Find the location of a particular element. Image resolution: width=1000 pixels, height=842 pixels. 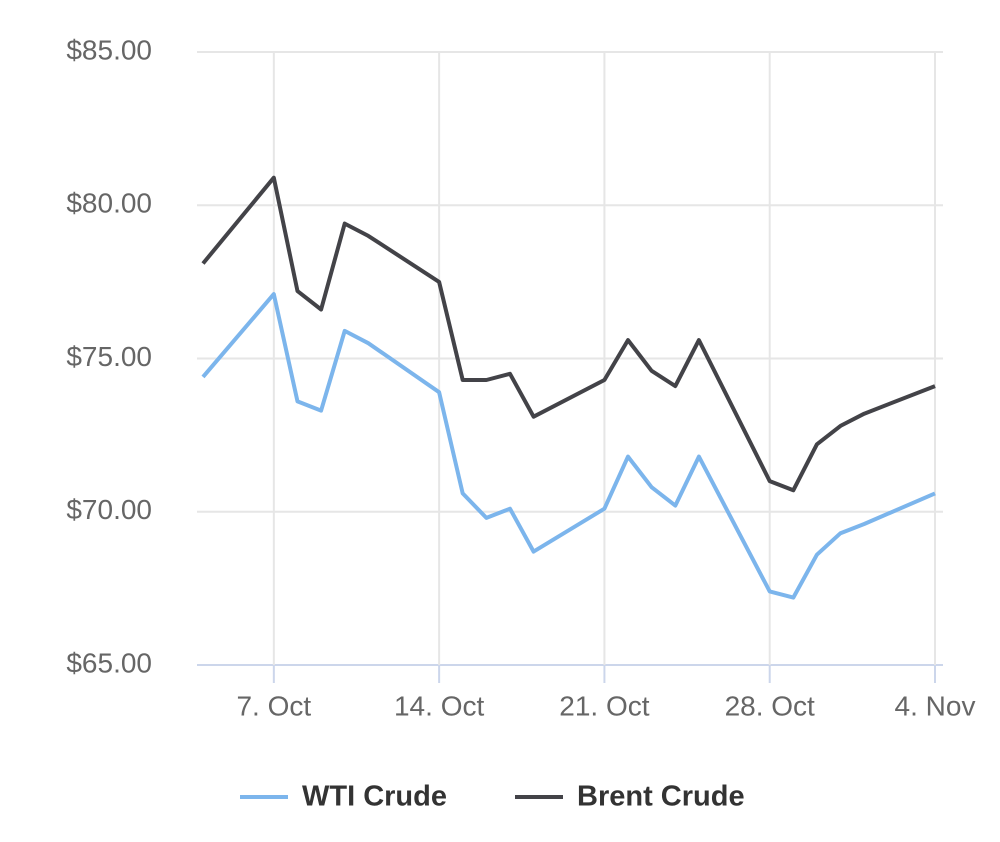

y-tick-label: $85.00 is located at coordinates (109, 49).